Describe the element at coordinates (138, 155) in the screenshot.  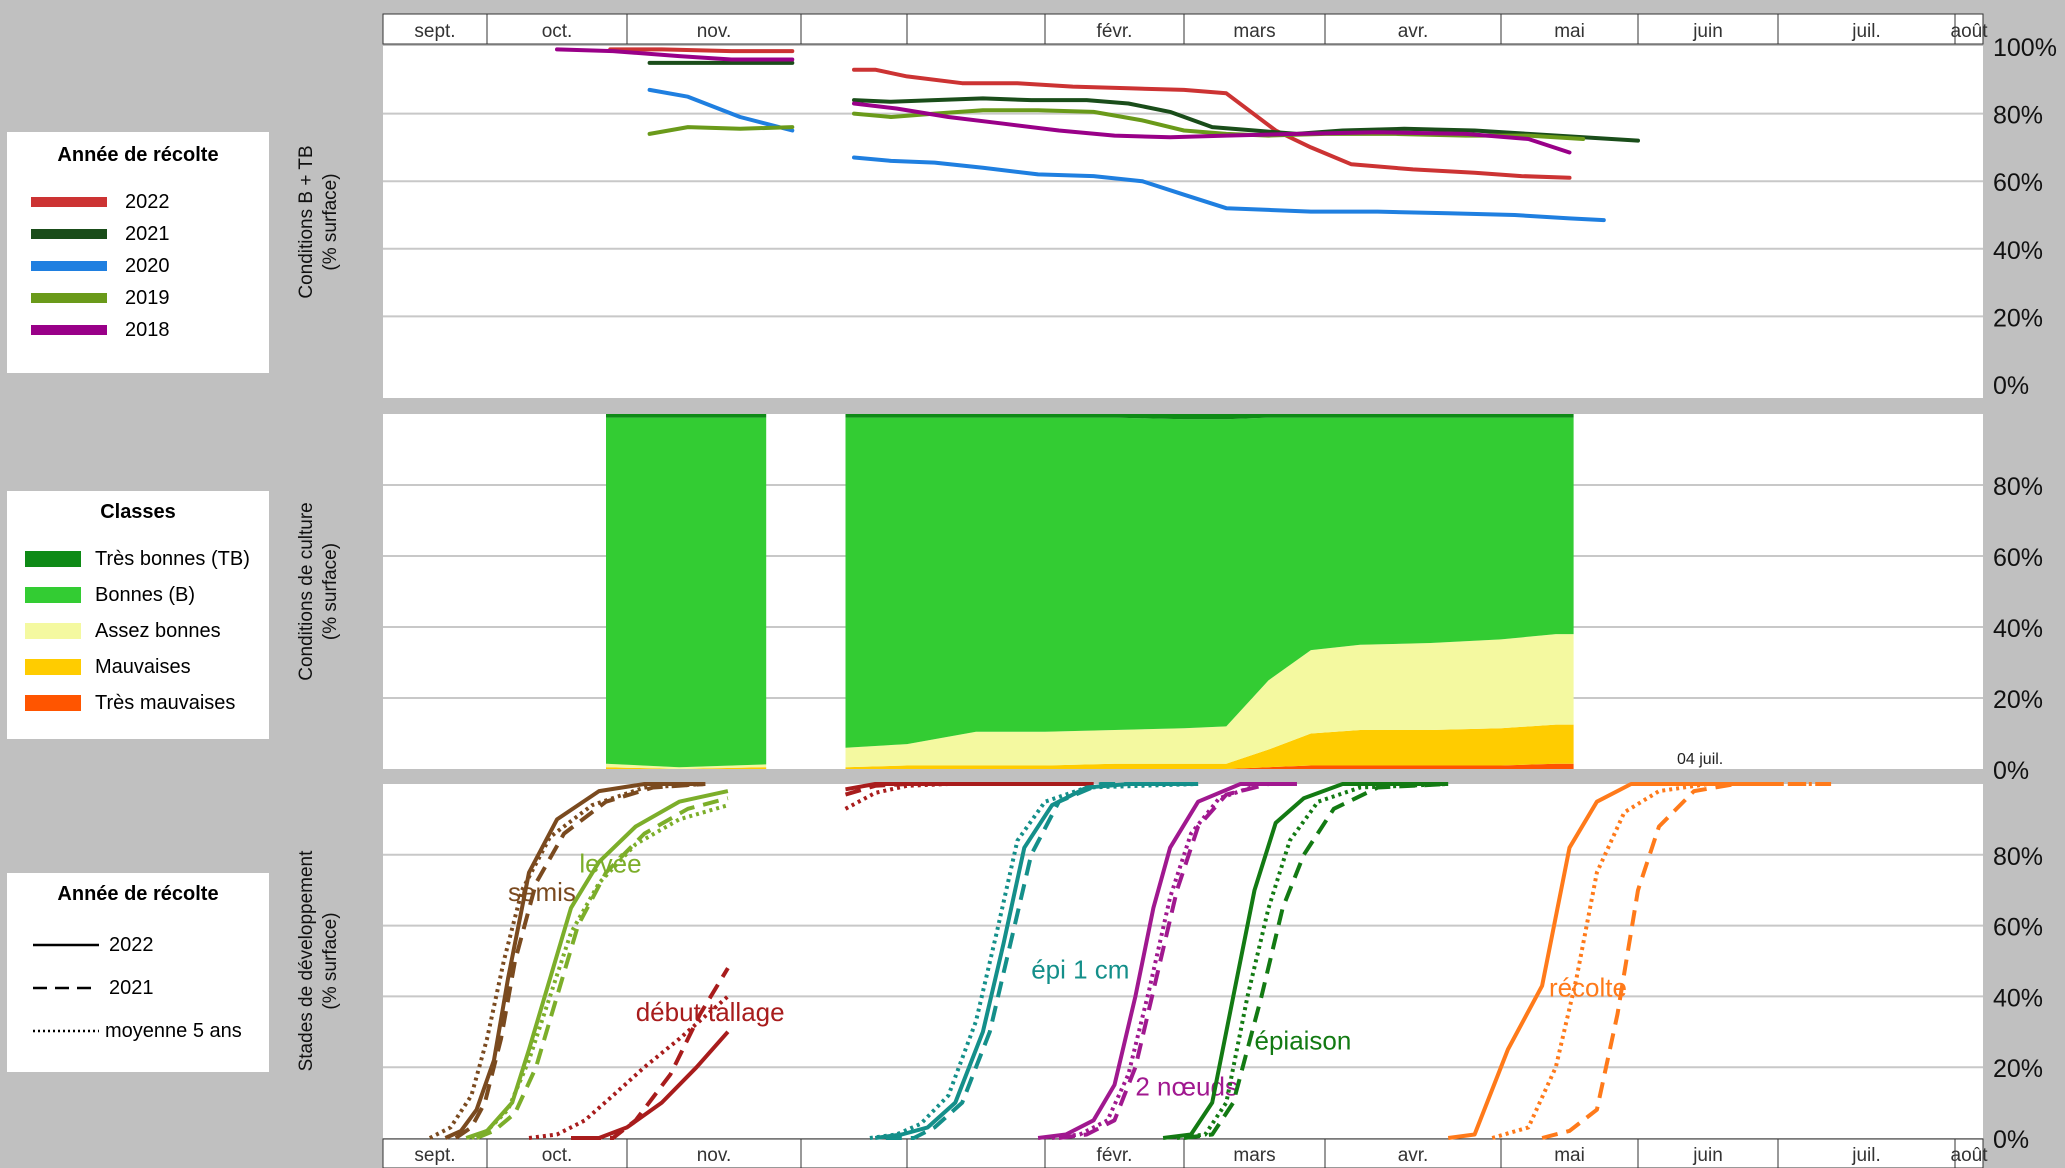
I see `legend-years-title: Année de récolte` at that location.